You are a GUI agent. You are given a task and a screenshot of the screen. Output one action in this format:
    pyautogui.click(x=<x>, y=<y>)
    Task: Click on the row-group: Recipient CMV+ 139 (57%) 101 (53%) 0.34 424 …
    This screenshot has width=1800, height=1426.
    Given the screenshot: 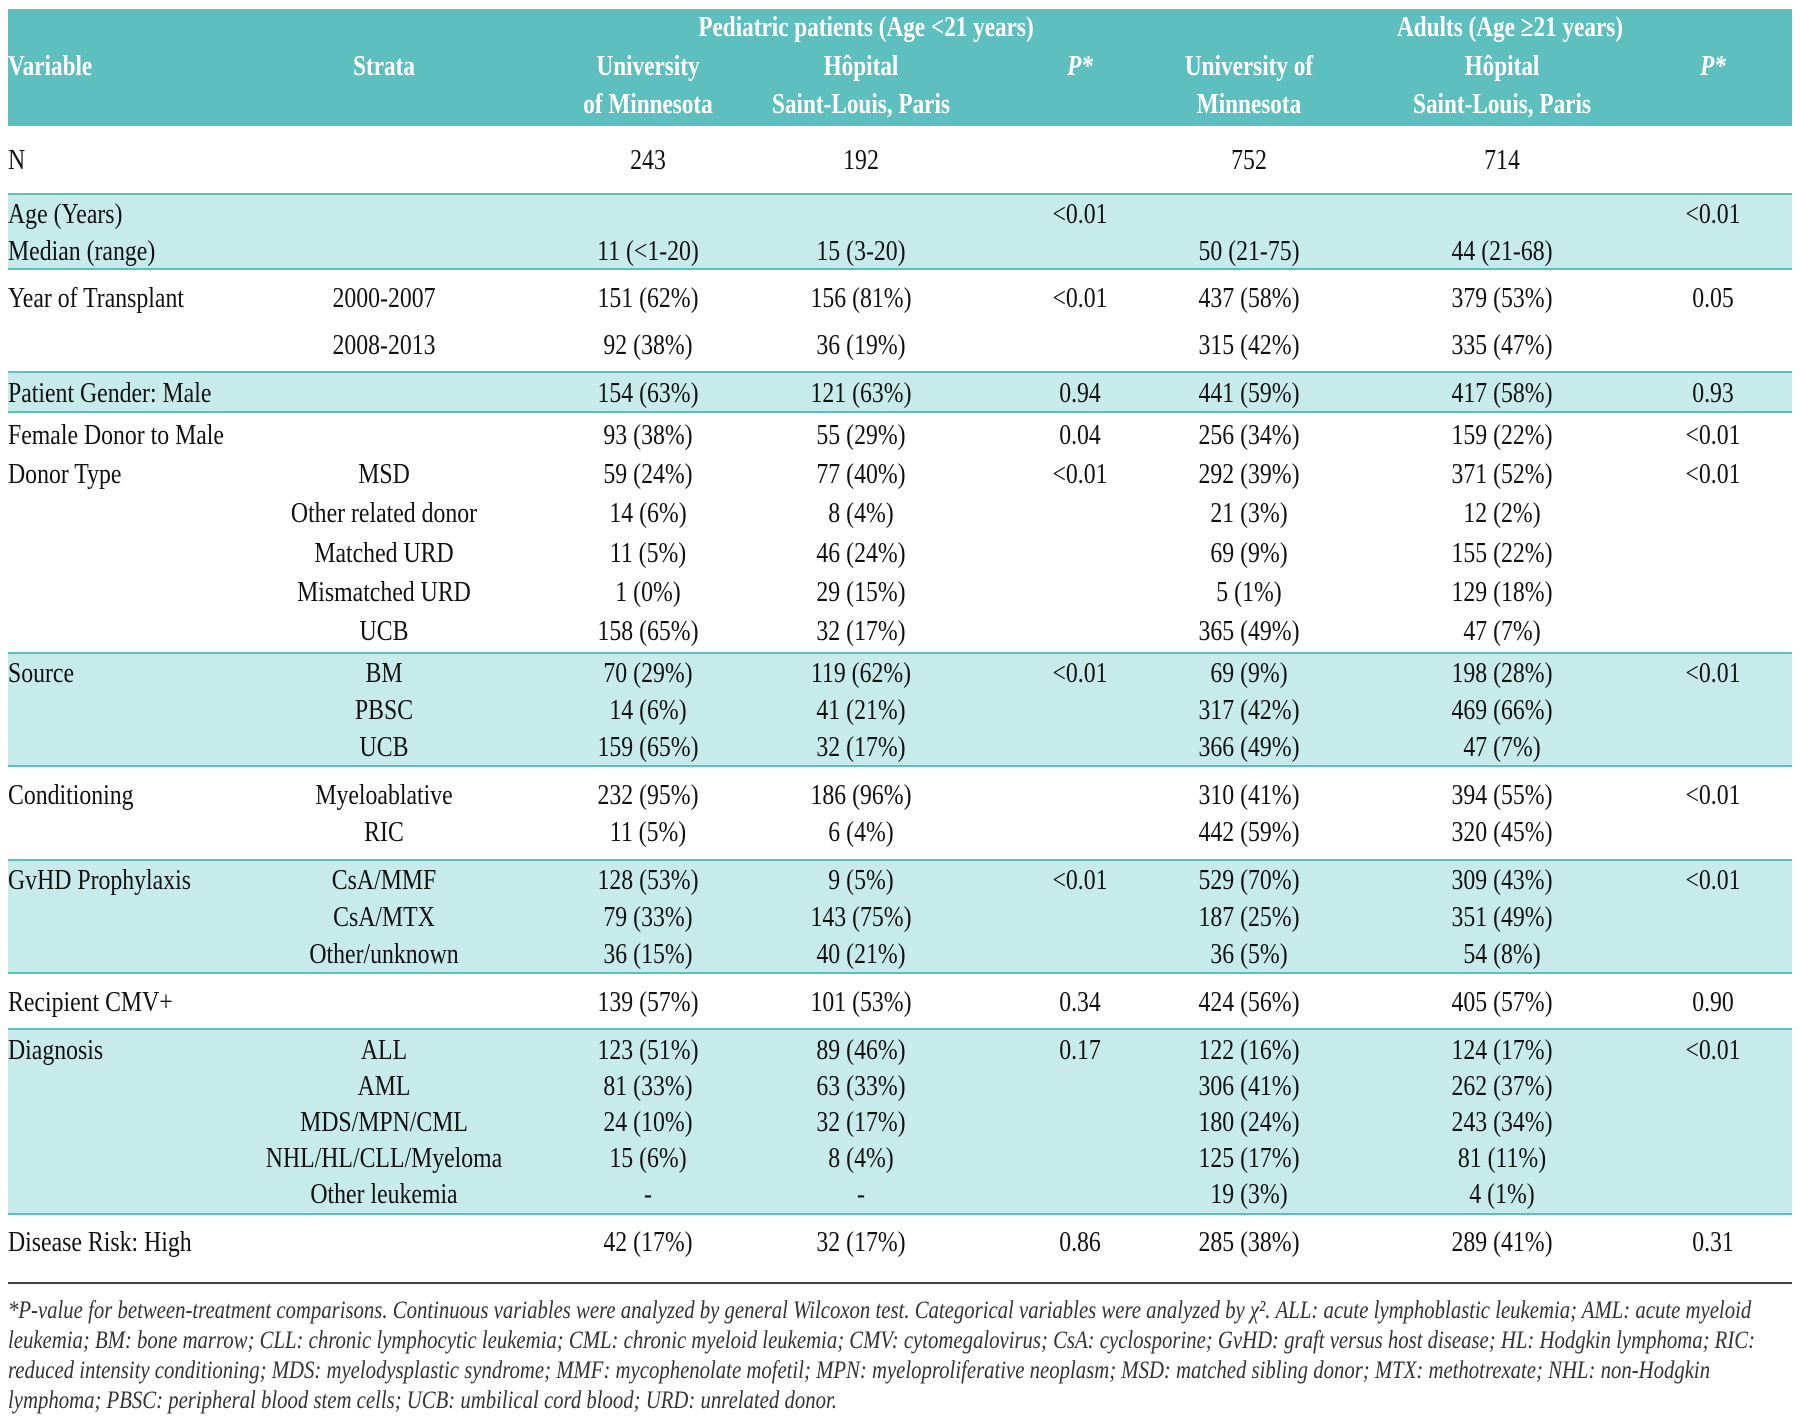 What is the action you would take?
    pyautogui.click(x=900, y=1002)
    